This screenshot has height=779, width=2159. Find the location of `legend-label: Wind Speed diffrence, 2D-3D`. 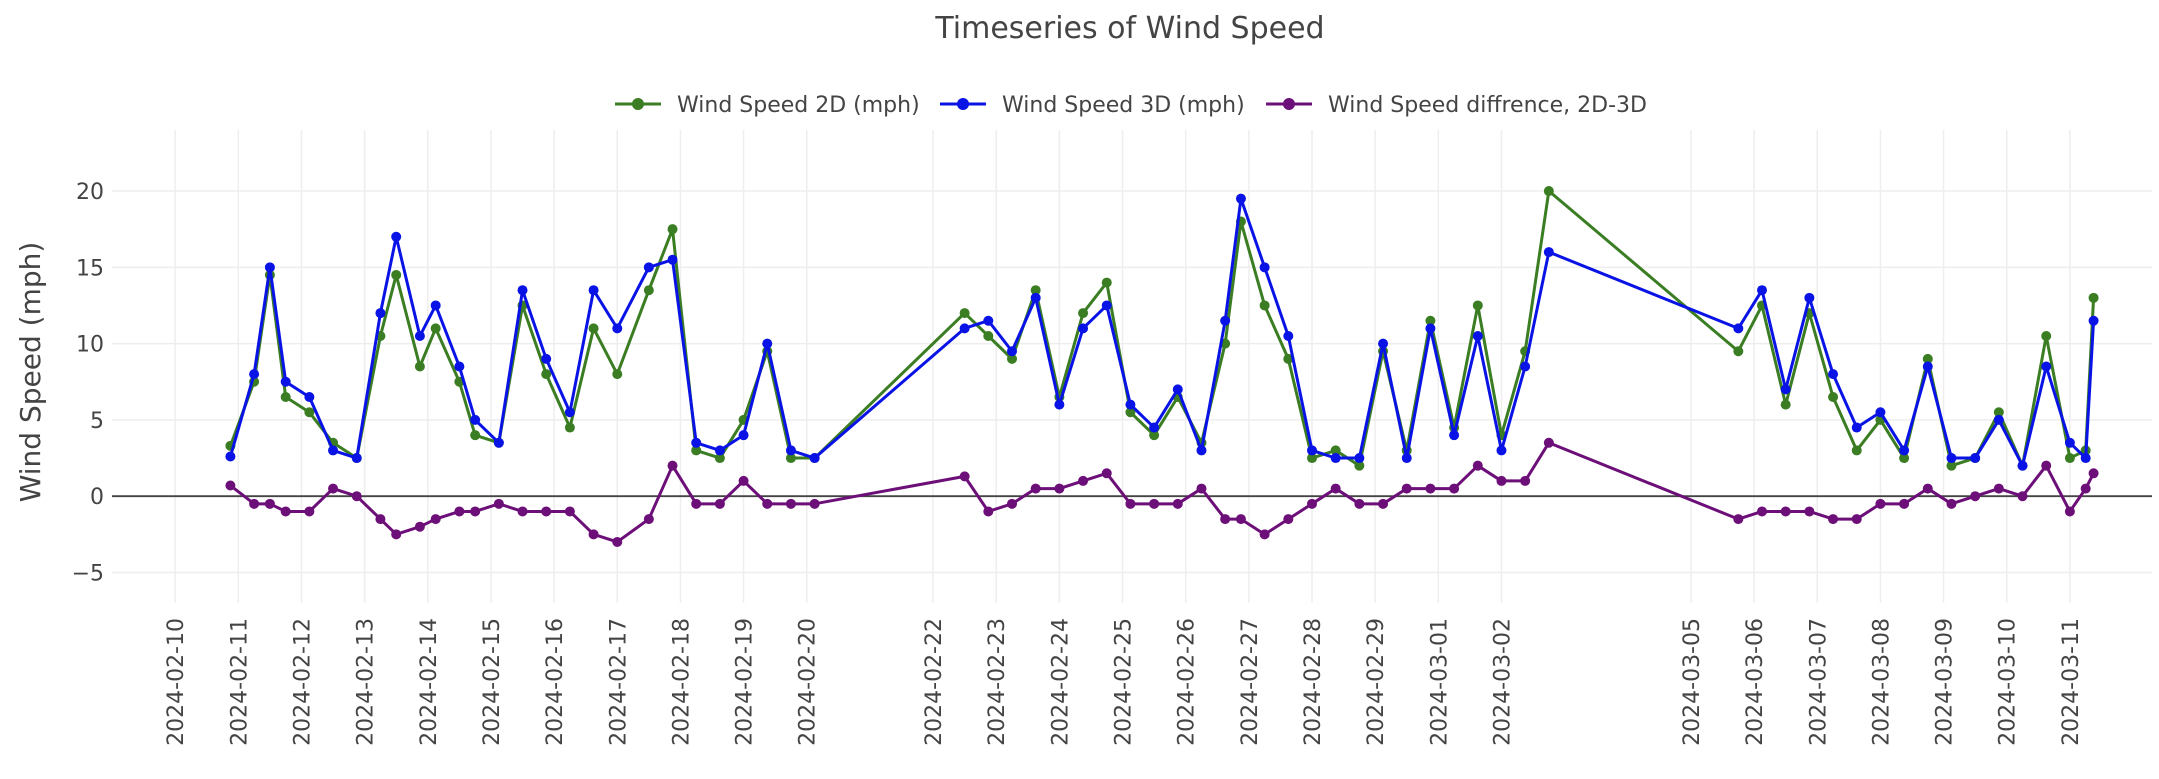

legend-label: Wind Speed diffrence, 2D-3D is located at coordinates (1487, 105).